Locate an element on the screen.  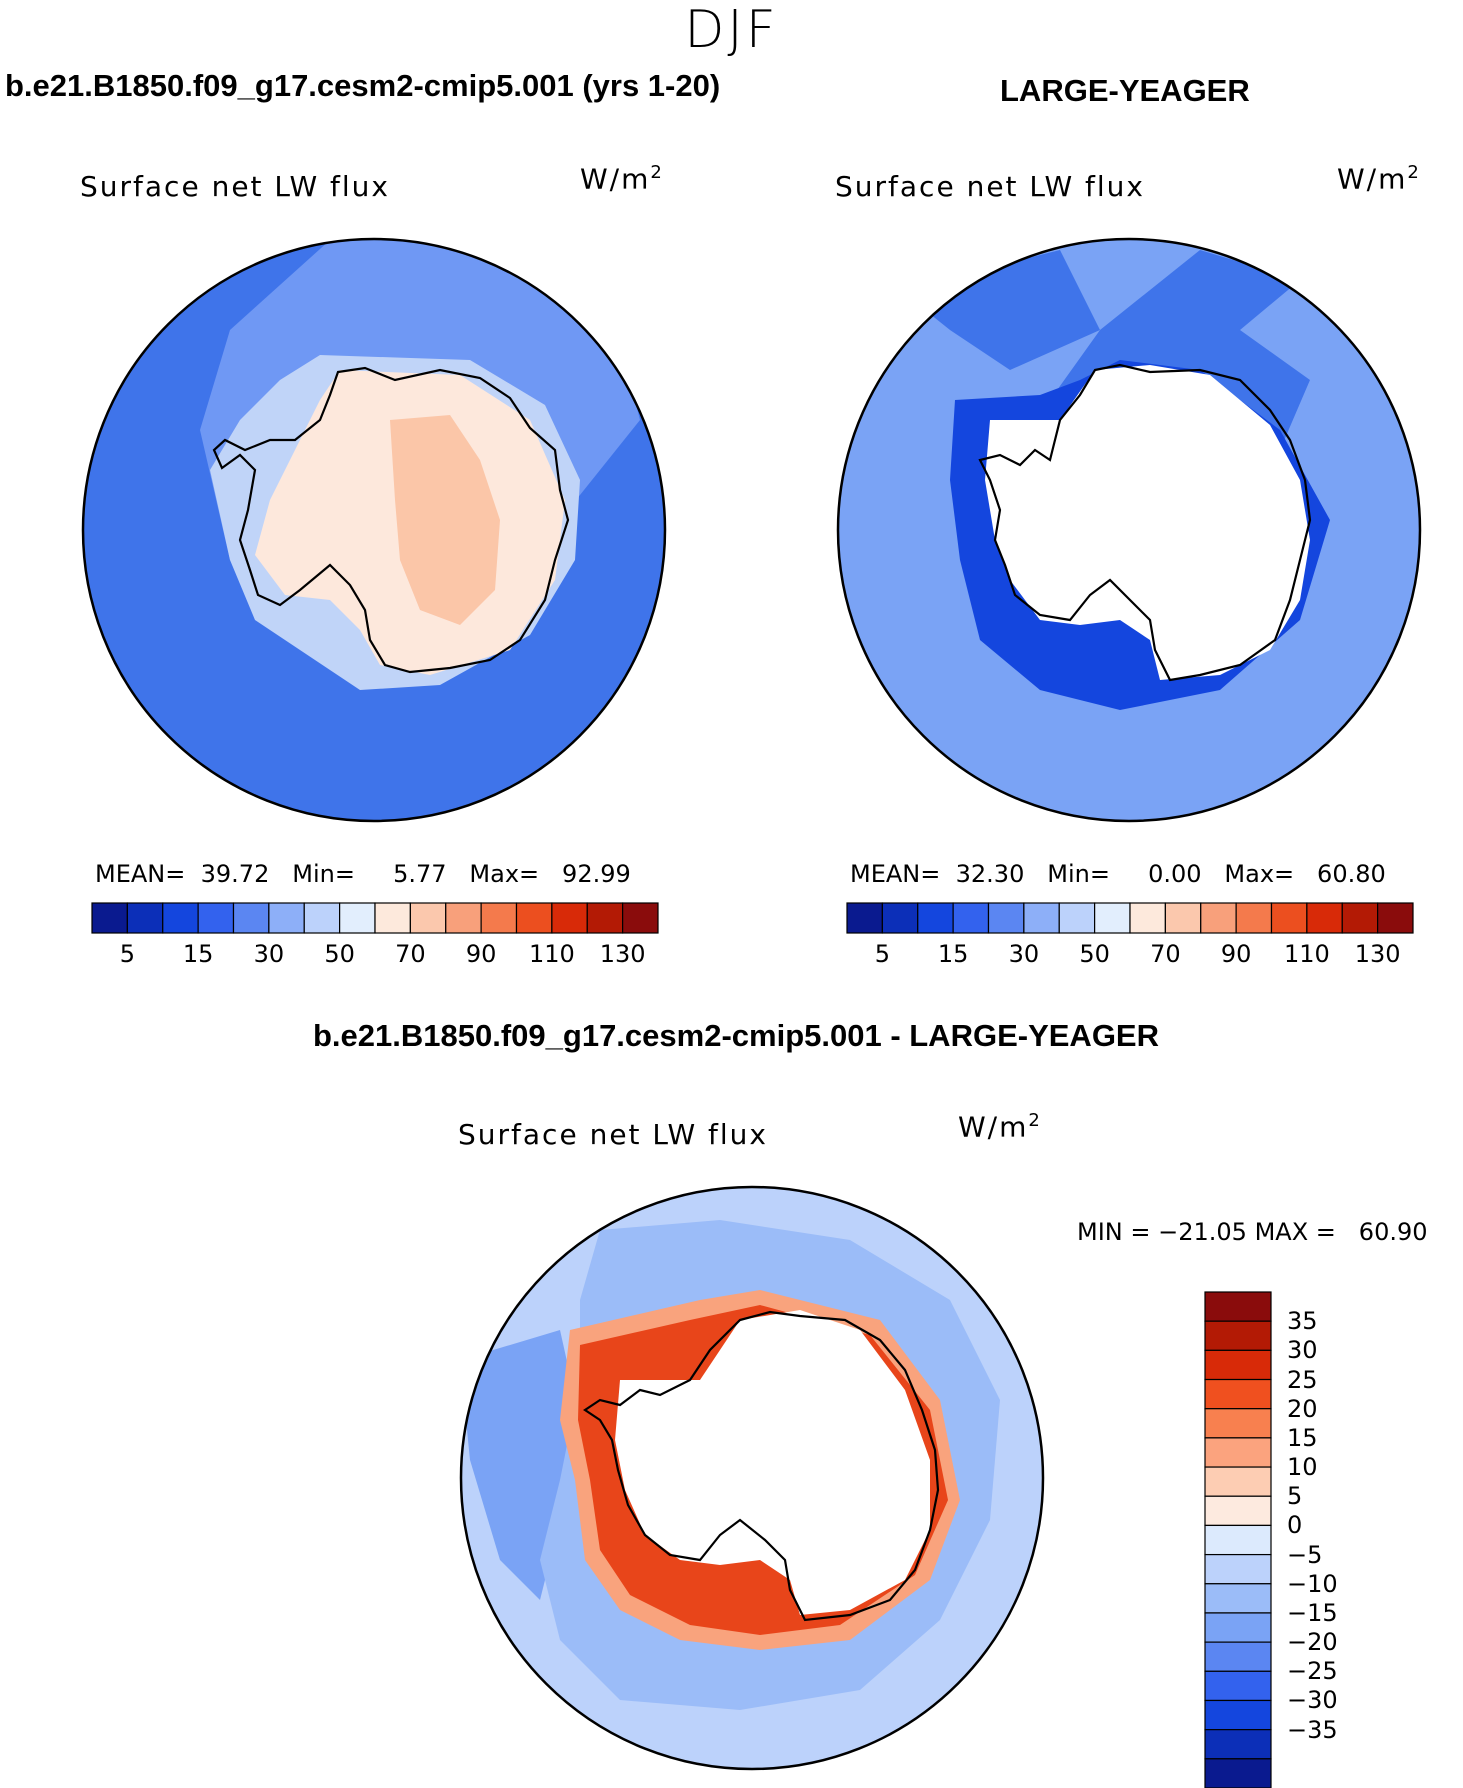
panel2-colorbar-tick-label: 15 is located at coordinates (953, 954).